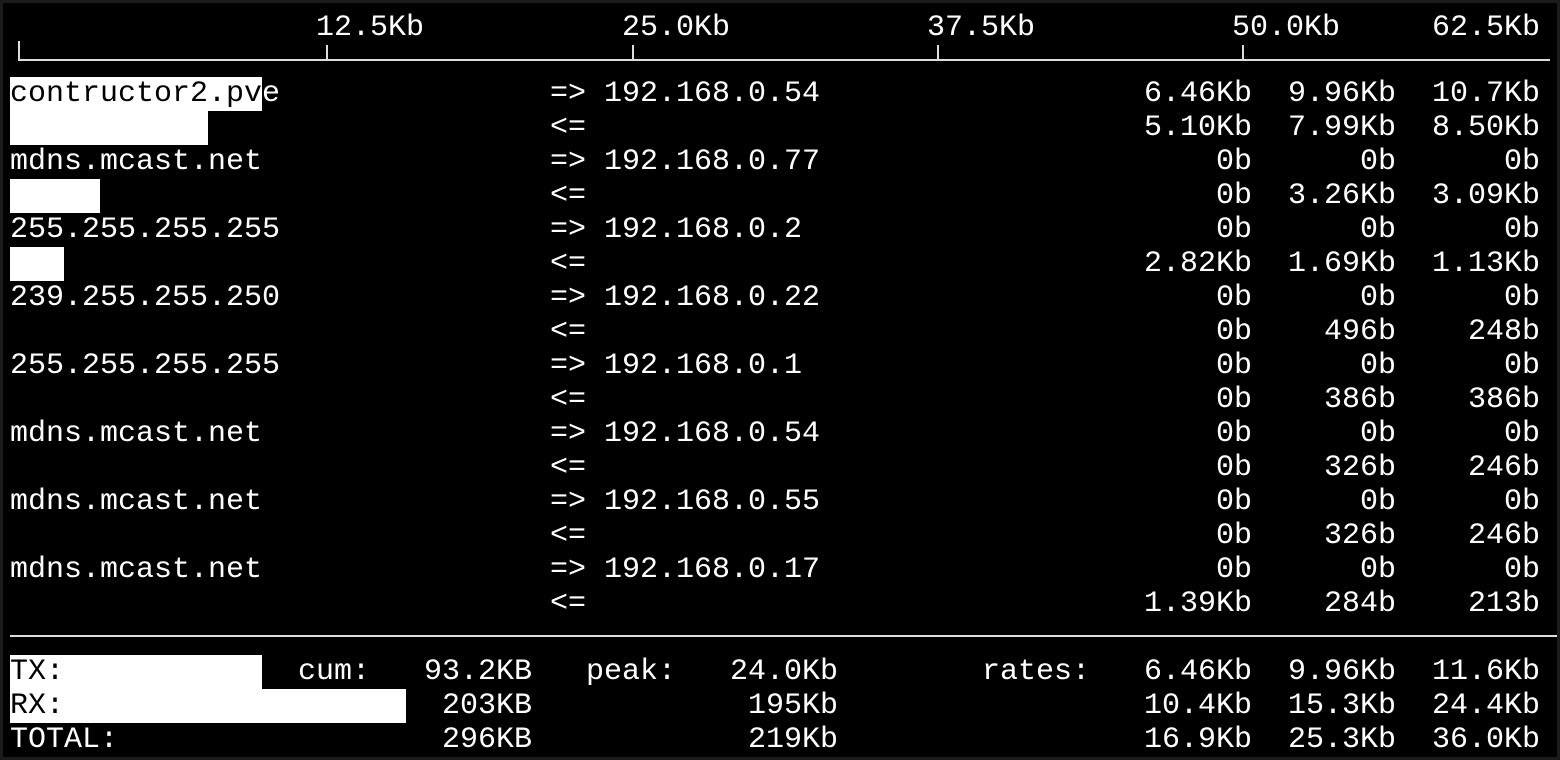 This screenshot has height=760, width=1560. What do you see at coordinates (1485, 264) in the screenshot?
I see `rate-in: 1.13Kb` at bounding box center [1485, 264].